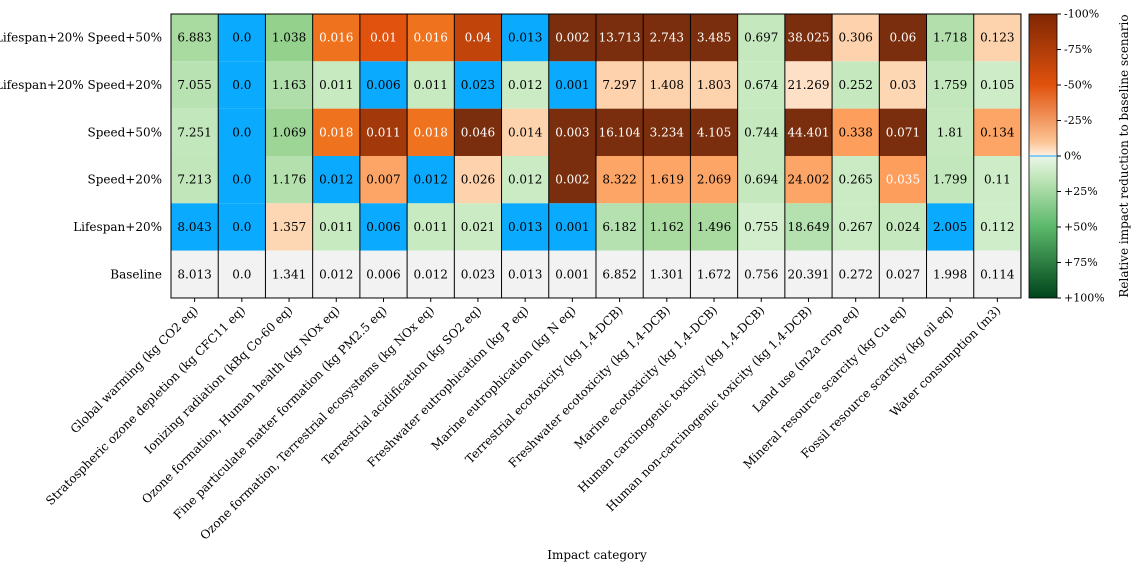  Describe the element at coordinates (1072, 156) in the screenshot. I see `colorbar-tick-label: 0%` at that location.